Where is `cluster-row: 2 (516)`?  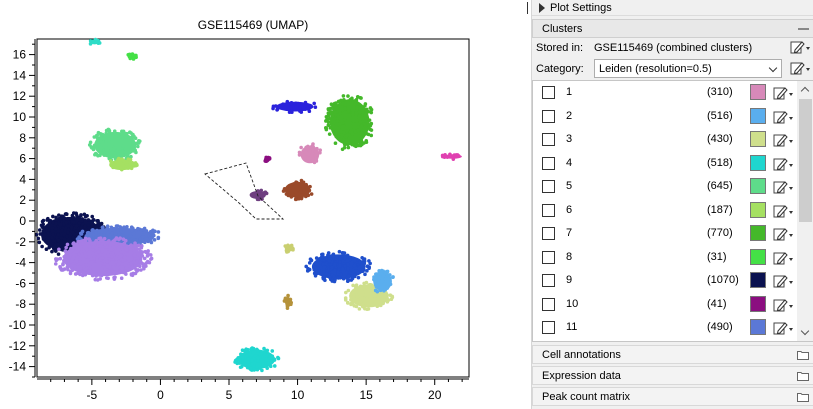
cluster-row: 2 (516) is located at coordinates (664, 117).